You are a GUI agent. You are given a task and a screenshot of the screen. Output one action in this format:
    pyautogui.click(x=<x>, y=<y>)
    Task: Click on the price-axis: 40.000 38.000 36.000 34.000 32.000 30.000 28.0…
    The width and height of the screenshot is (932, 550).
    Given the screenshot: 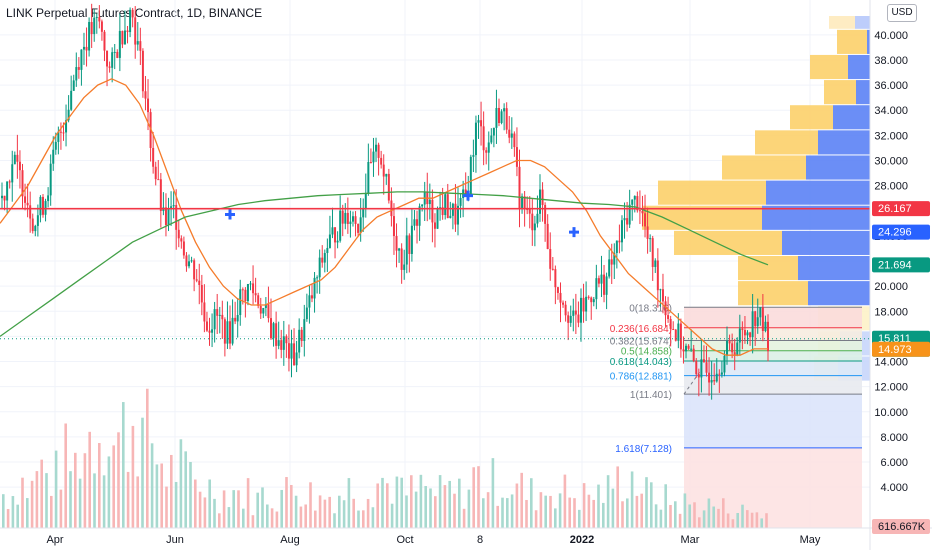 What is the action you would take?
    pyautogui.click(x=900, y=275)
    